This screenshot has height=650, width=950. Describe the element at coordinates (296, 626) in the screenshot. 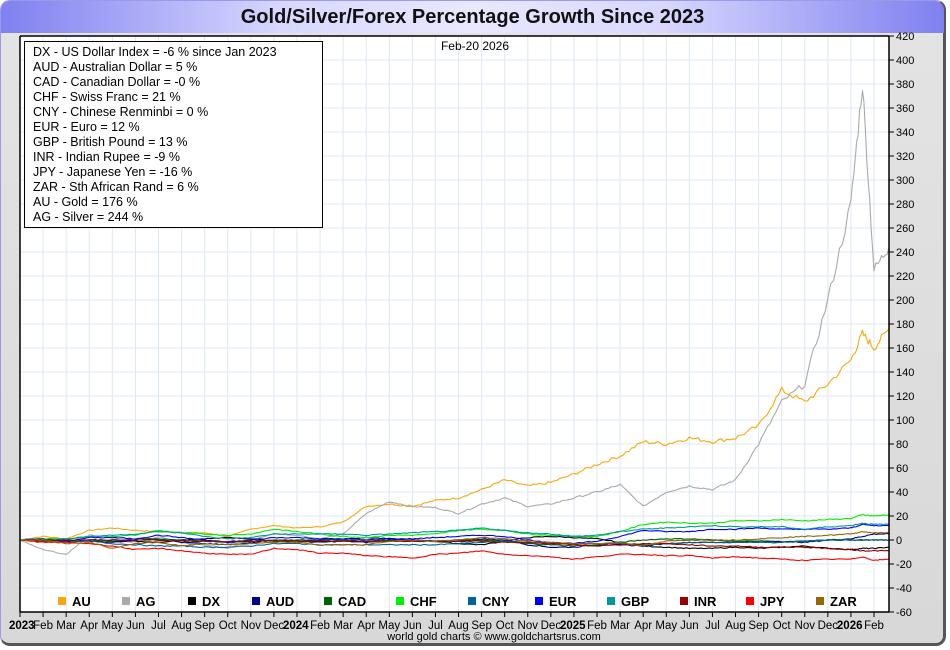

I see `xtick-label: 2024` at that location.